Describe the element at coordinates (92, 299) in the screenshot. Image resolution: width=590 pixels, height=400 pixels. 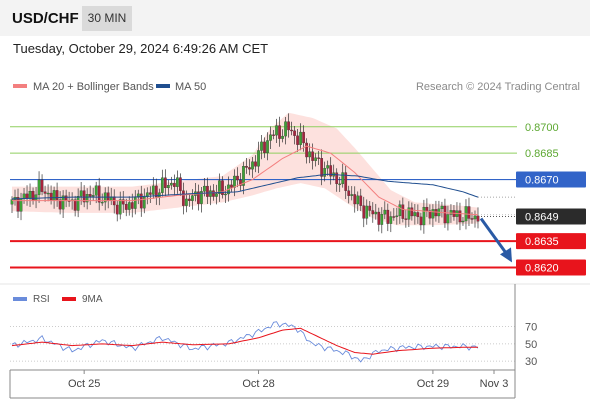
I see `rsi-ma-legend-label: 9MA` at that location.